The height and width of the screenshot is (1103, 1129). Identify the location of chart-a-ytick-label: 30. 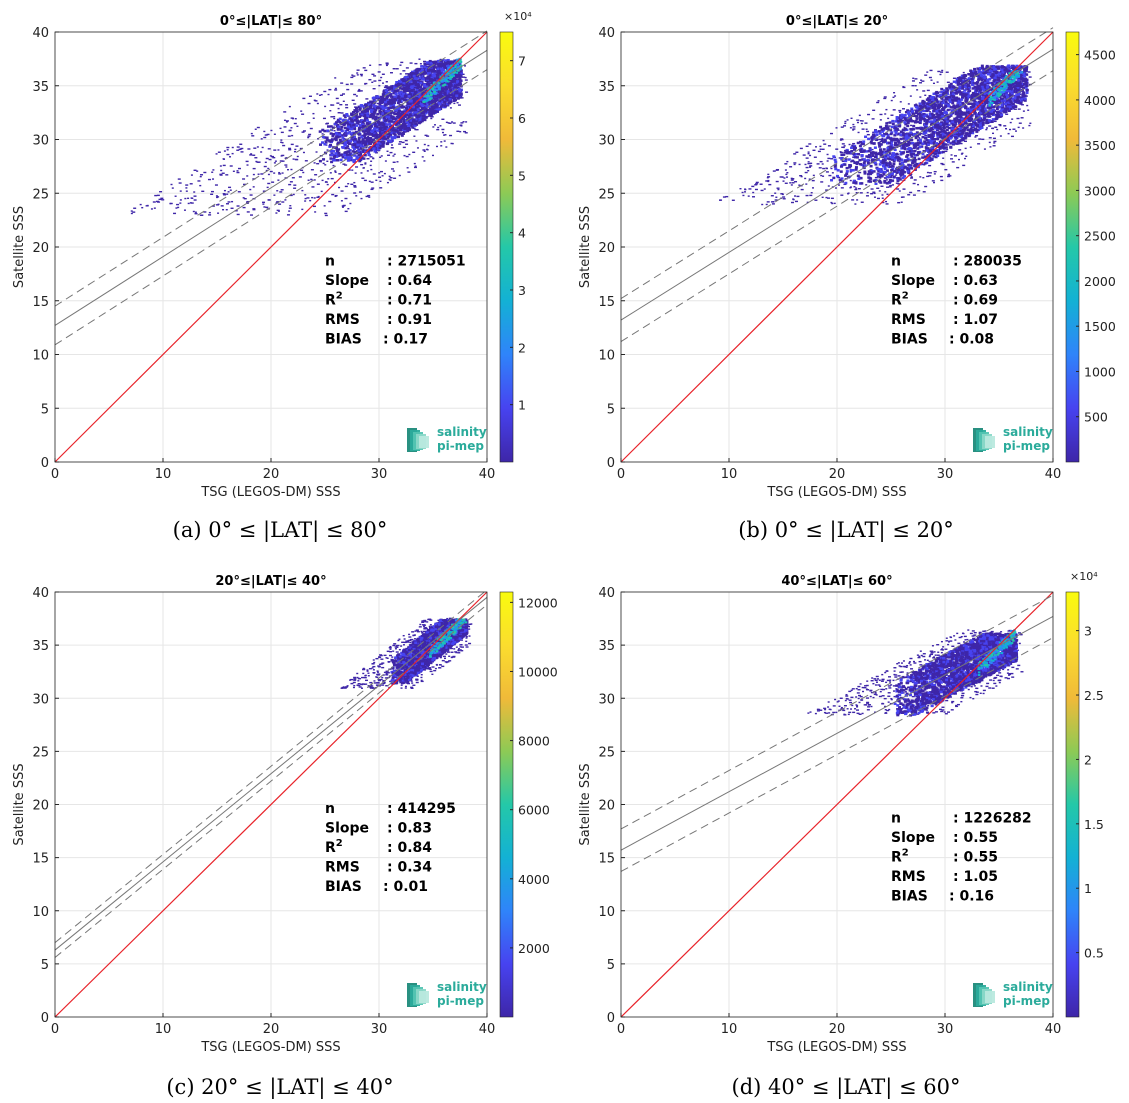
(40, 141).